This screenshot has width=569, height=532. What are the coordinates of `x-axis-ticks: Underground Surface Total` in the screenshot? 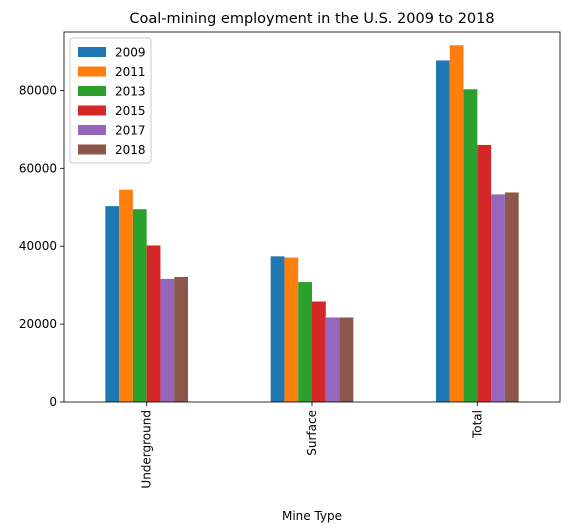 It's located at (312, 445).